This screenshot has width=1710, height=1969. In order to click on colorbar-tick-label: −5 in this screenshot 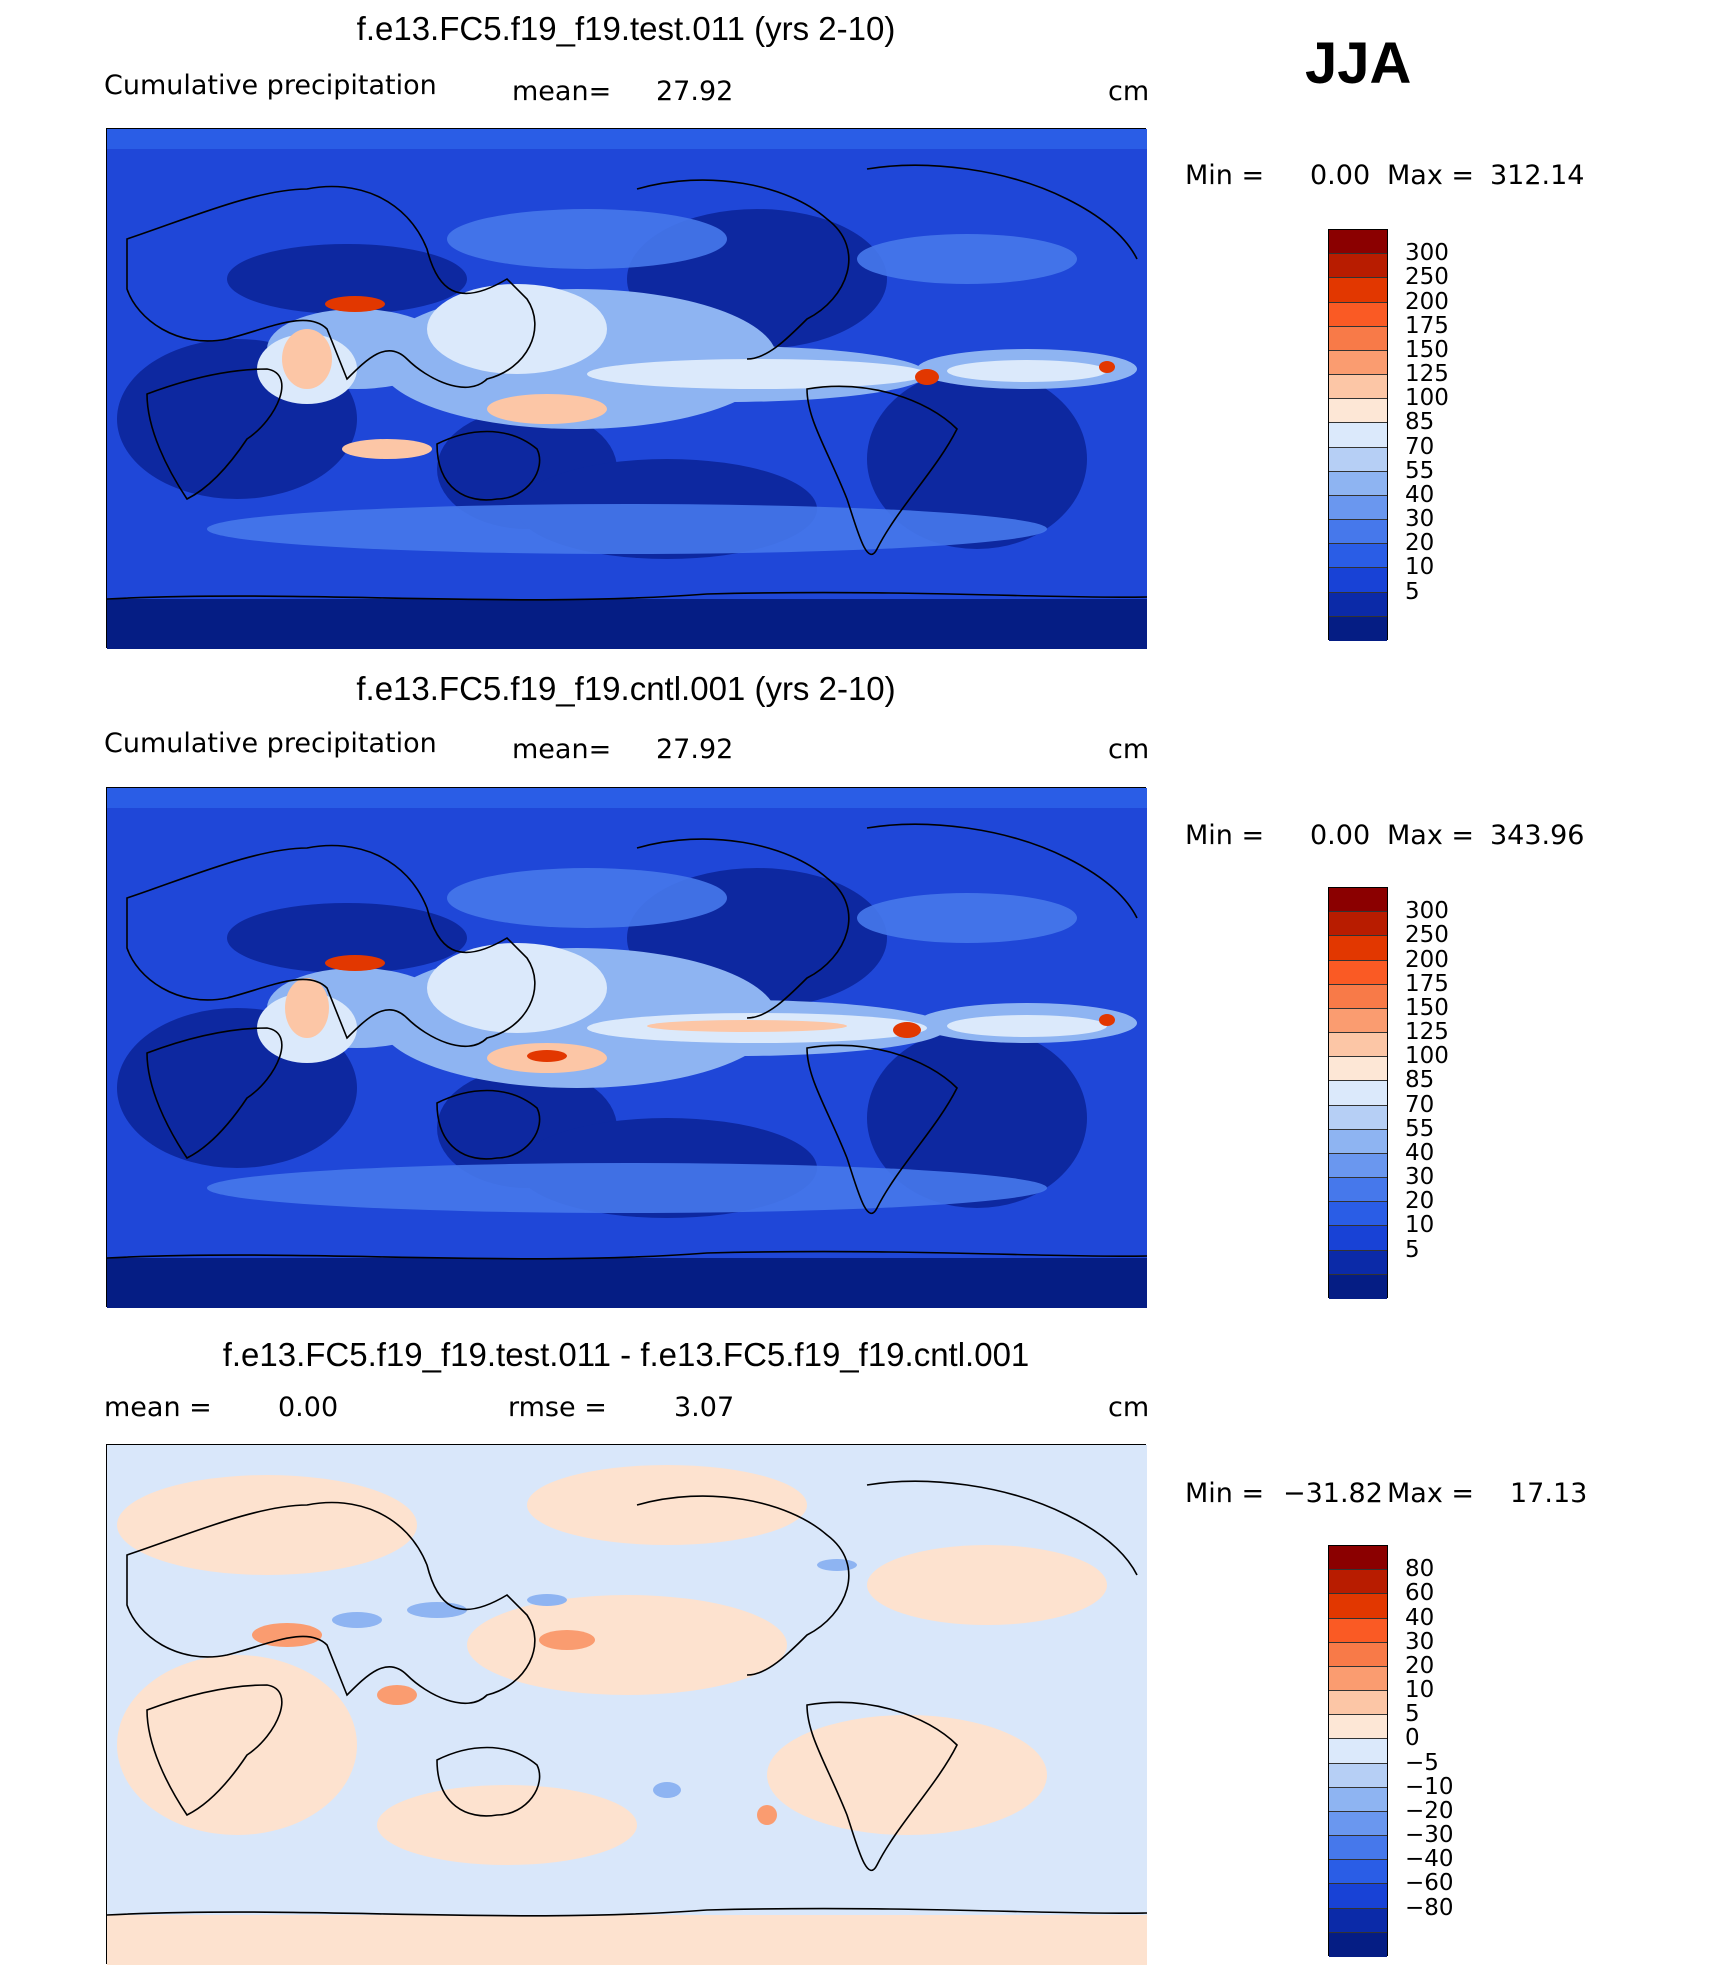, I will do `click(1422, 1762)`.